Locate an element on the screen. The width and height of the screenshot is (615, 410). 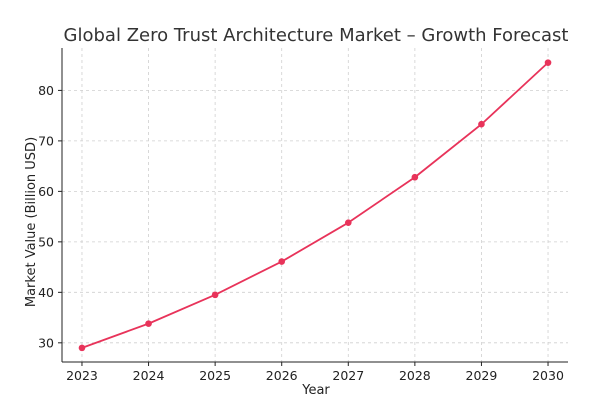
x-tick-label: 2029 is located at coordinates (482, 375).